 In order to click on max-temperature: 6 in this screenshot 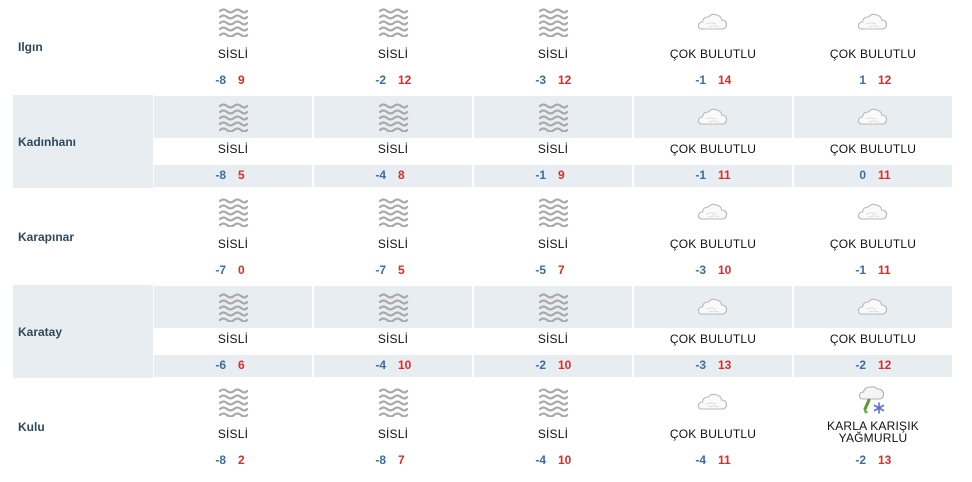, I will do `click(241, 365)`.